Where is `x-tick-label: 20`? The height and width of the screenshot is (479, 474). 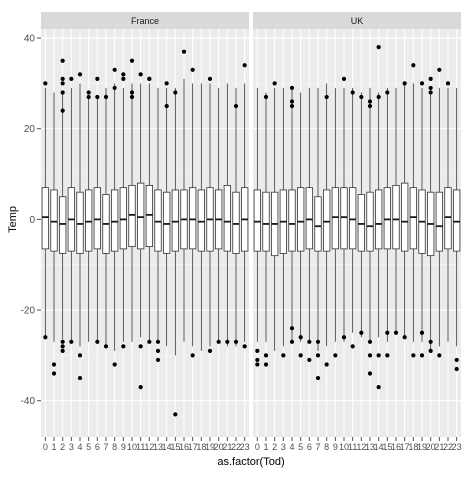
x-tick-label: 20 is located at coordinates (431, 447).